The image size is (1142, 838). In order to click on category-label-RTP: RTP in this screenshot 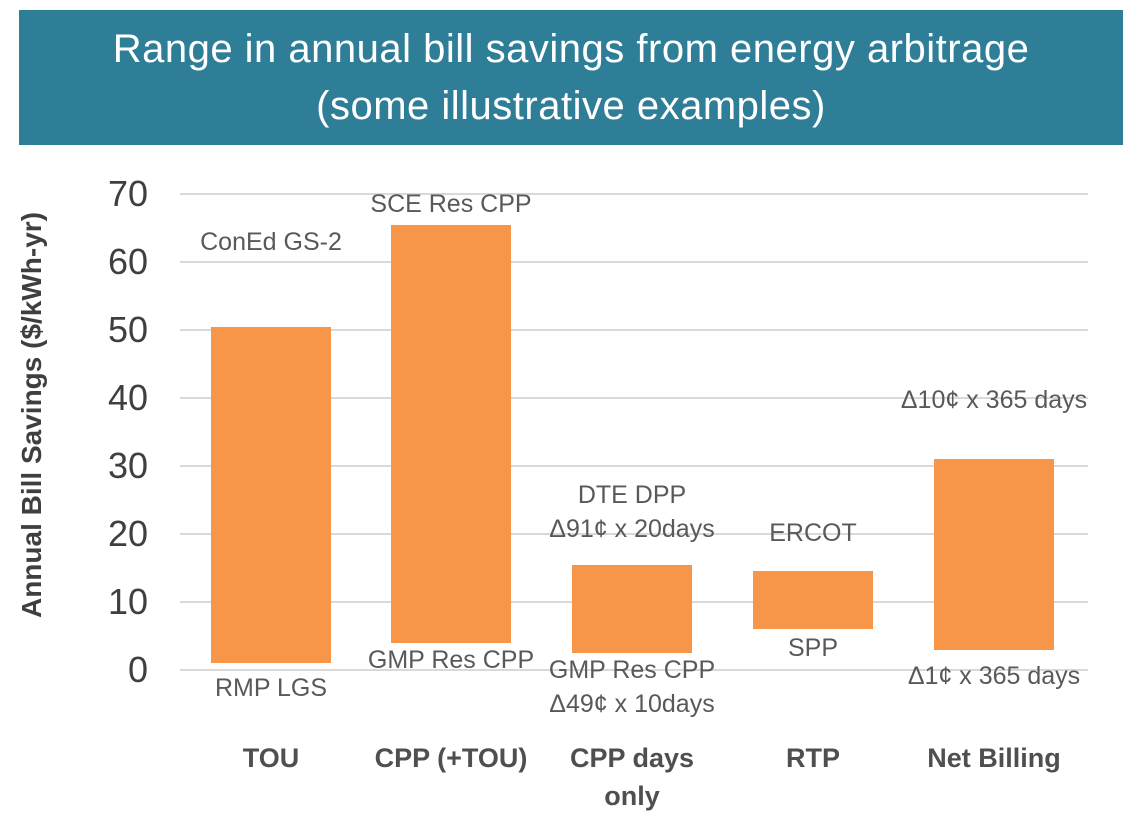, I will do `click(813, 758)`.